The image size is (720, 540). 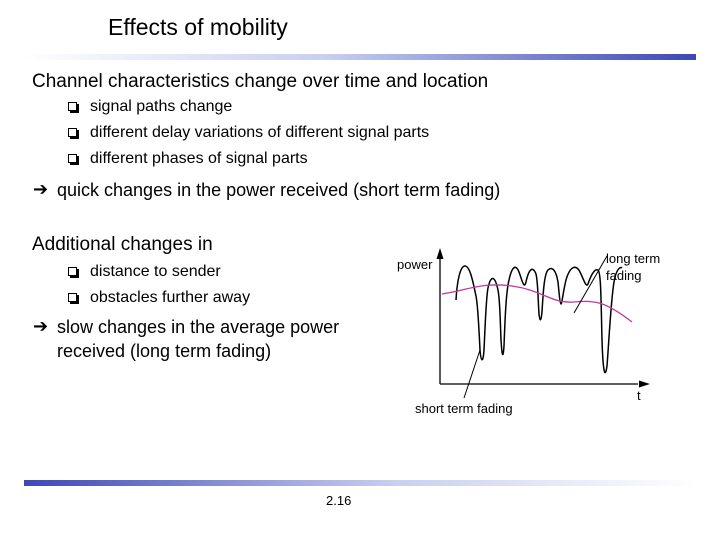 What do you see at coordinates (164, 351) in the screenshot?
I see `conclusion-long-term-line2: received (long term fading)` at bounding box center [164, 351].